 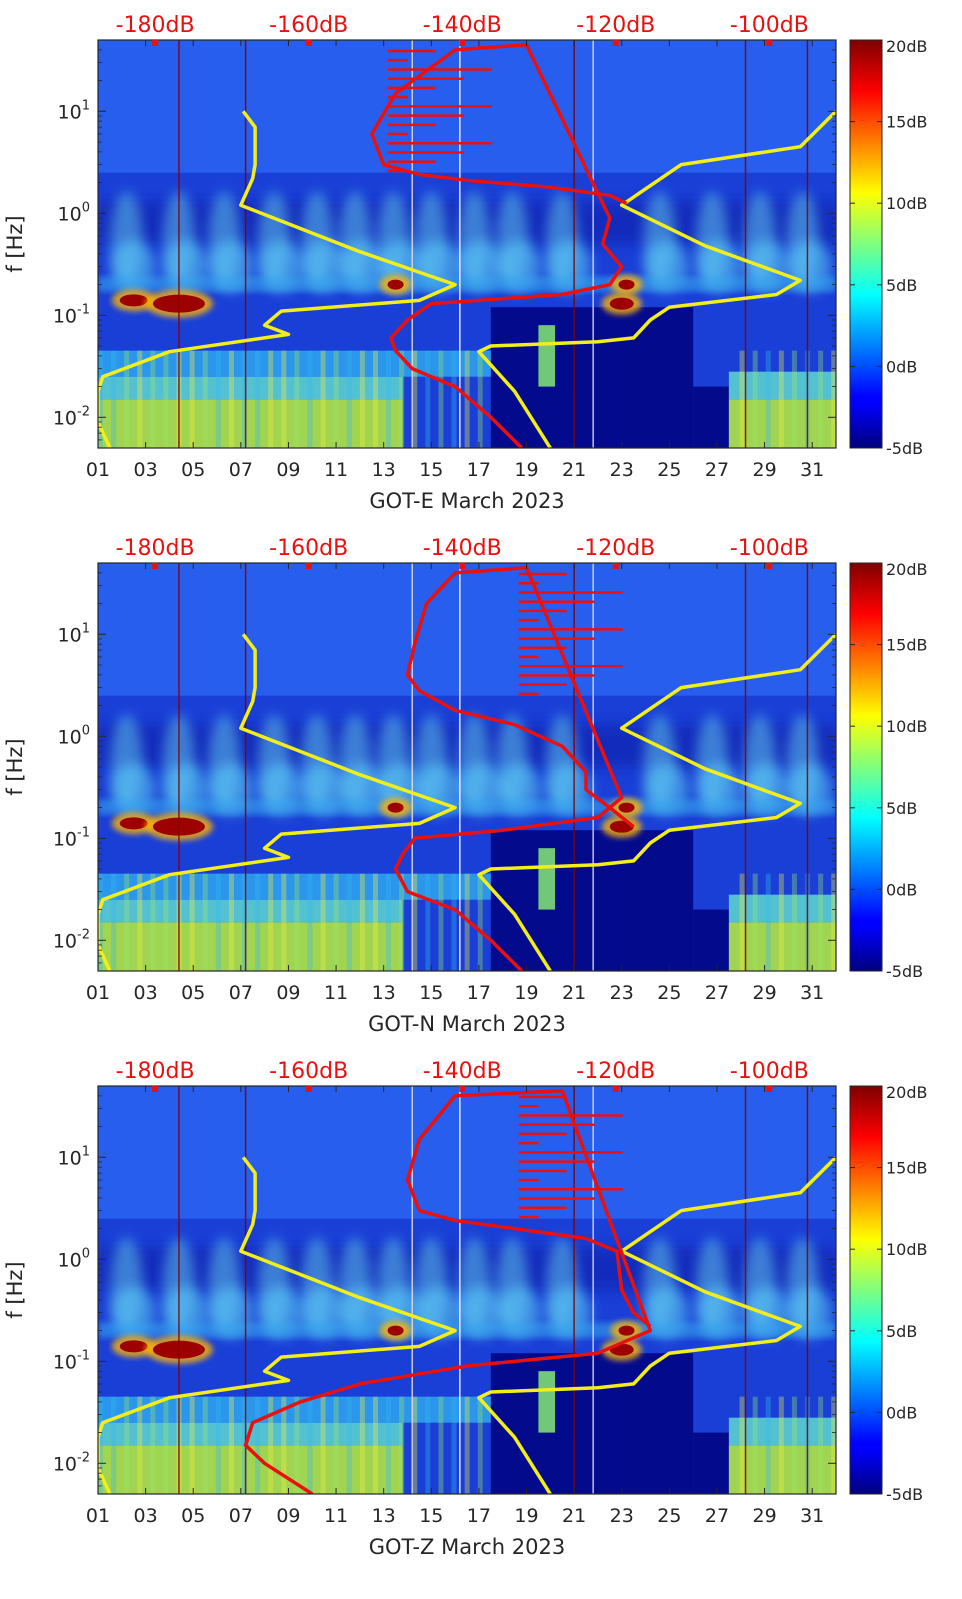 I want to click on colorbar, so click(x=866, y=1290).